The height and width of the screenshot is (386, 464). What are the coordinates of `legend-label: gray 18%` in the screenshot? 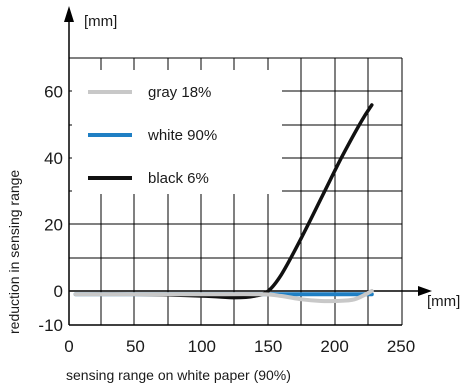 It's located at (179, 92).